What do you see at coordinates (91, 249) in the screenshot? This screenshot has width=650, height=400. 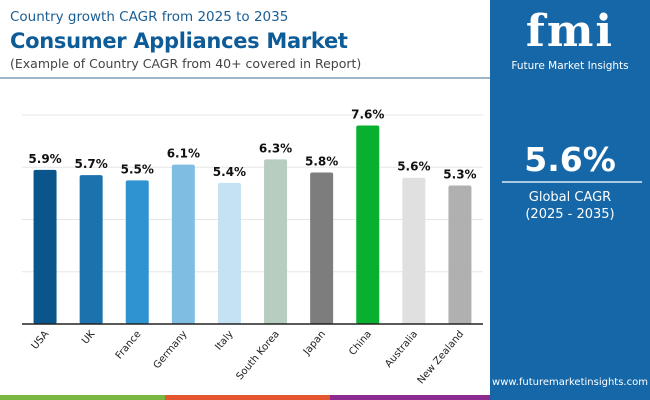 I see `bar-uk` at bounding box center [91, 249].